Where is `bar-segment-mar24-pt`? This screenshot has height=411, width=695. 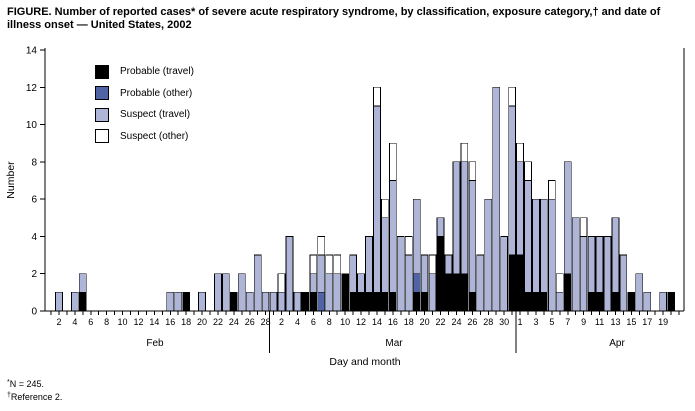
bar-segment-mar24-pt is located at coordinates (456, 292).